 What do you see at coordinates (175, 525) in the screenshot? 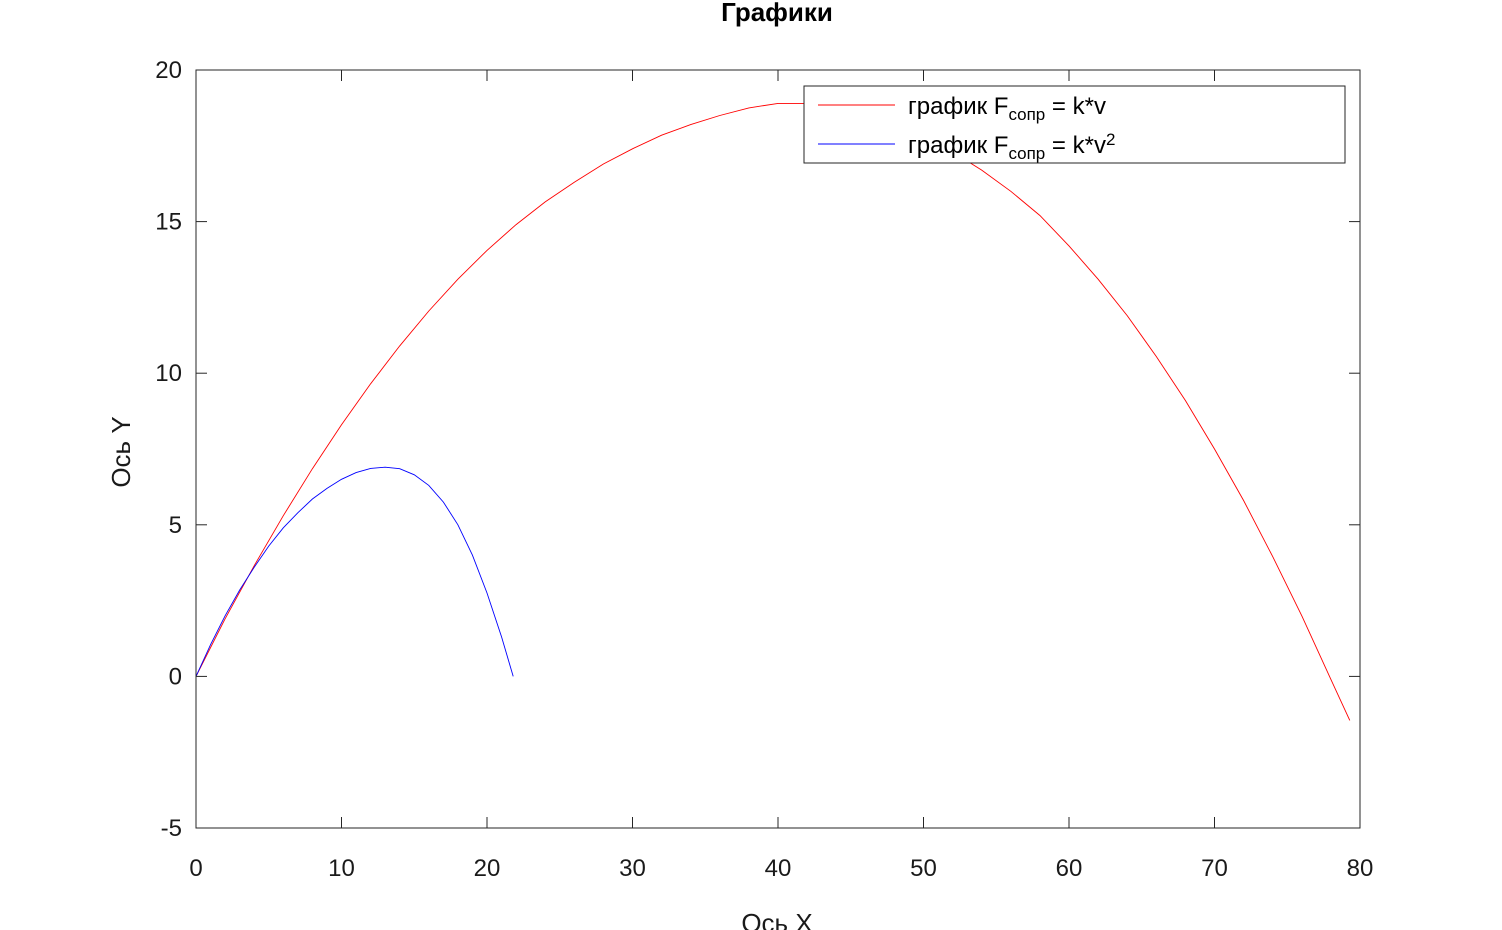
I see `y-tick-label: 5` at bounding box center [175, 525].